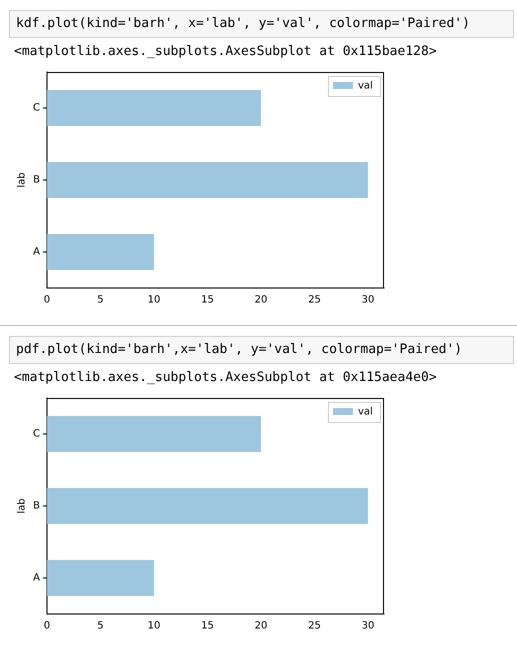 The height and width of the screenshot is (656, 517). Describe the element at coordinates (261, 24) in the screenshot. I see `chart-title: kdf.plot(kind='barh', x='lab', y='val', colormap='Paired')` at that location.